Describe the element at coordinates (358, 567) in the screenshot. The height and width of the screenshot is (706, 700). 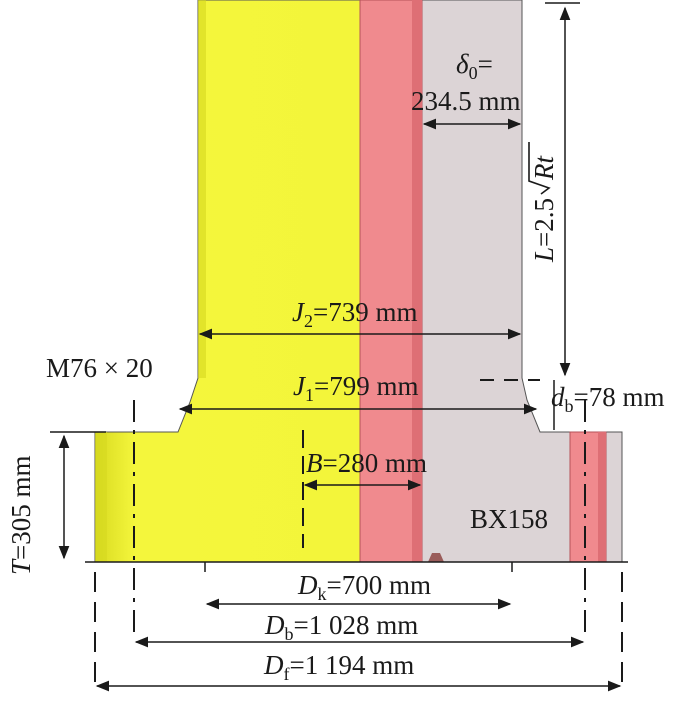
I see `bottom-step` at that location.